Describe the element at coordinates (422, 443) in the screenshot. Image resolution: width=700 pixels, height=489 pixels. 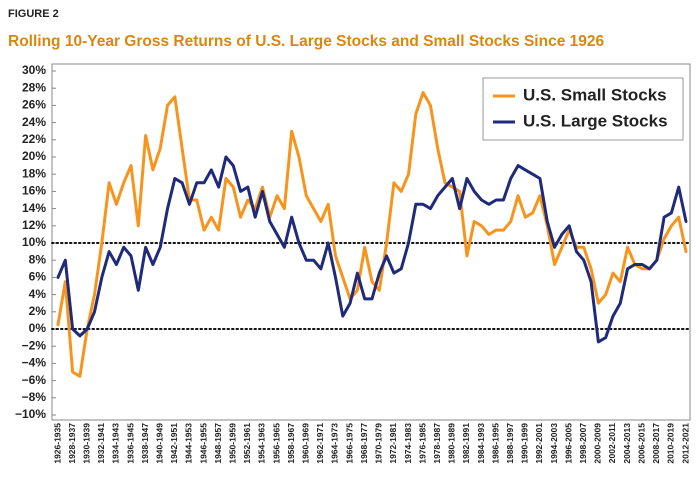
I see `x-tick-label: 1976-1985` at that location.